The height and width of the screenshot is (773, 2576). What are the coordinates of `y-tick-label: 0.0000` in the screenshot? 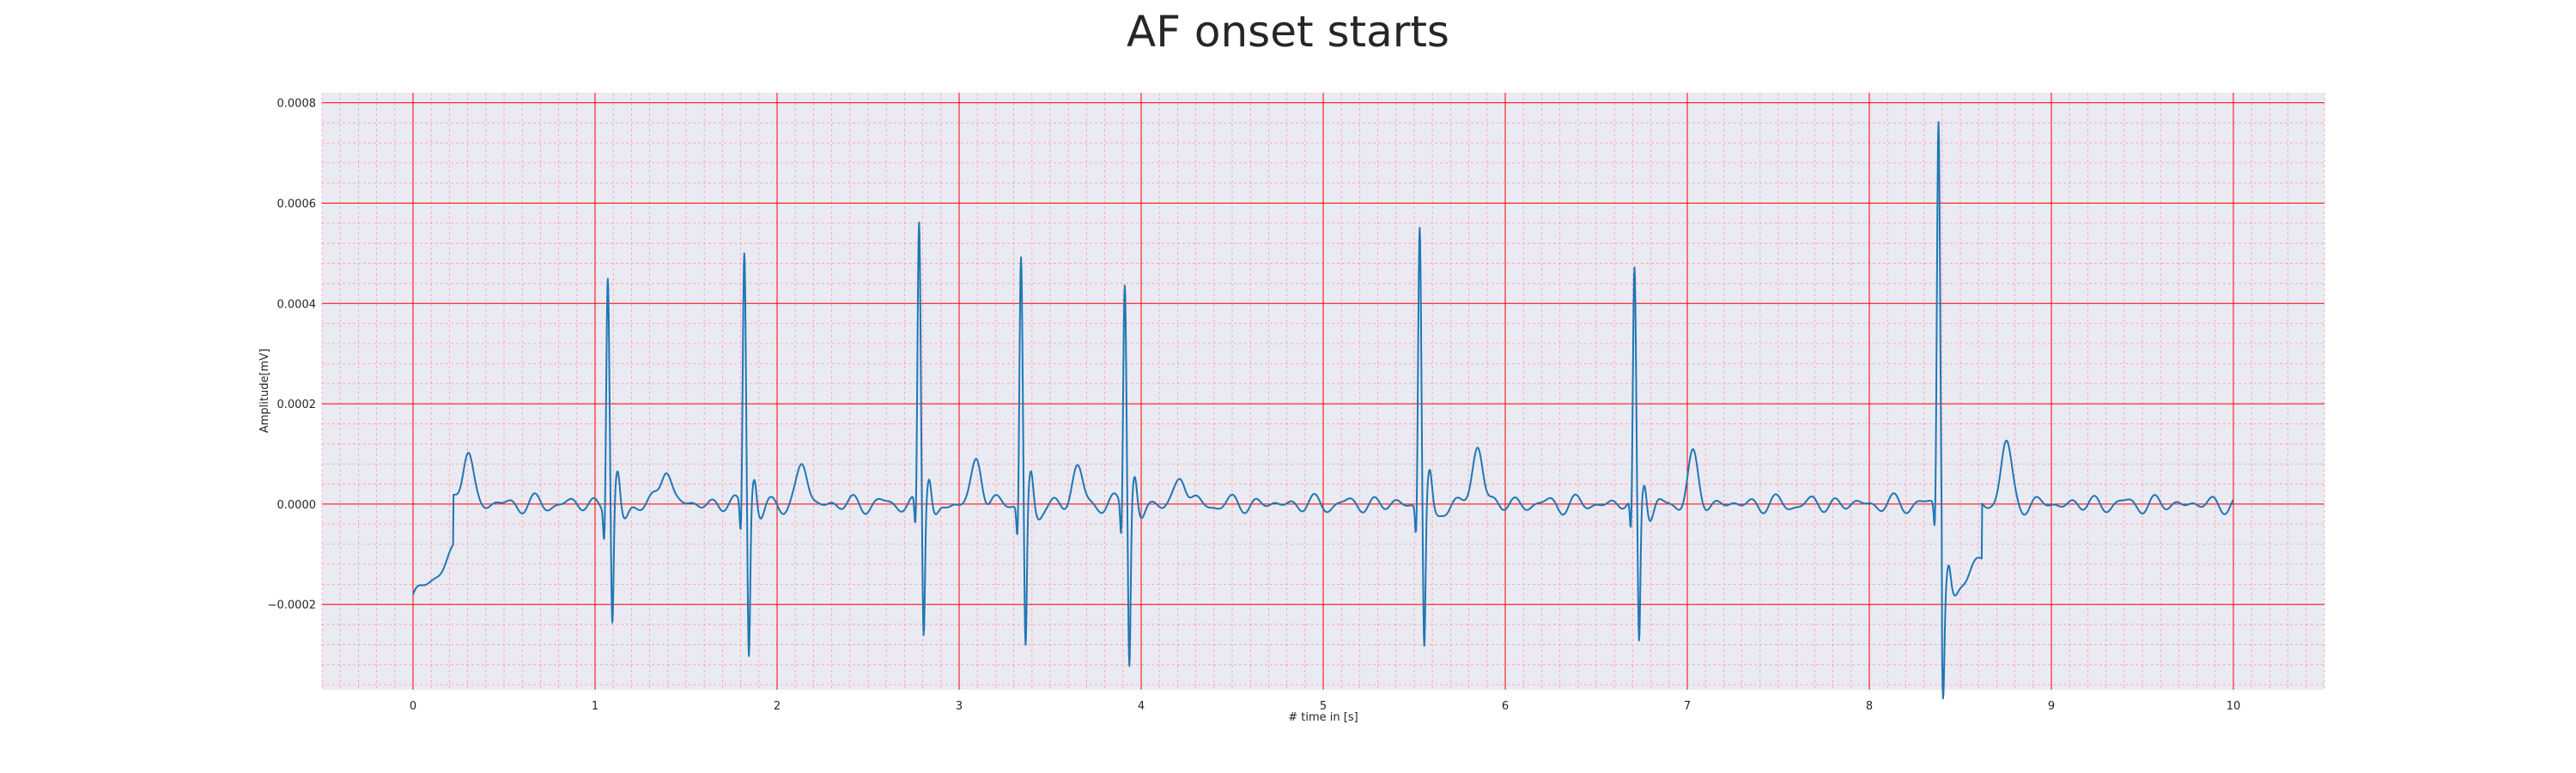 It's located at (297, 506).